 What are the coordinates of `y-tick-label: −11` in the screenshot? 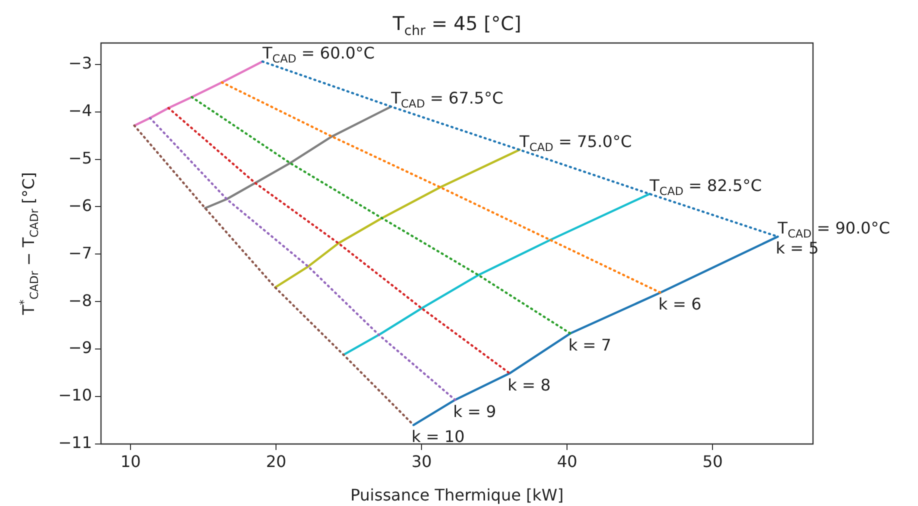 It's located at (75, 442).